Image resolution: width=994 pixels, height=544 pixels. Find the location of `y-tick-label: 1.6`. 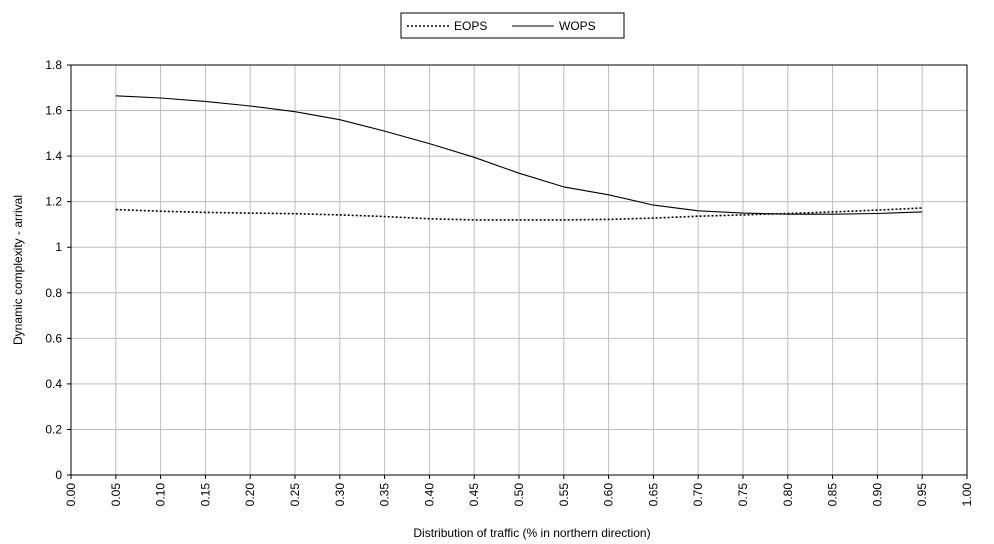

y-tick-label: 1.6 is located at coordinates (53, 111).